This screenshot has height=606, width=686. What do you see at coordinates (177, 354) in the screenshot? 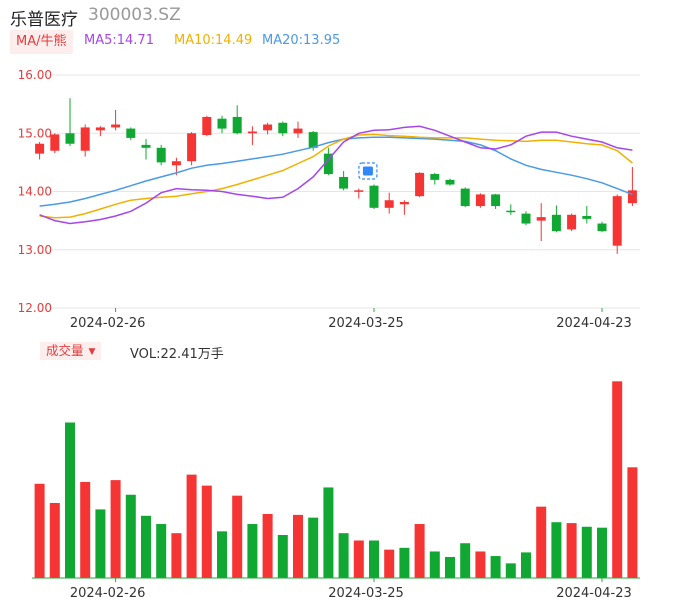
I see `volume-value: VOL:22.41万手` at bounding box center [177, 354].